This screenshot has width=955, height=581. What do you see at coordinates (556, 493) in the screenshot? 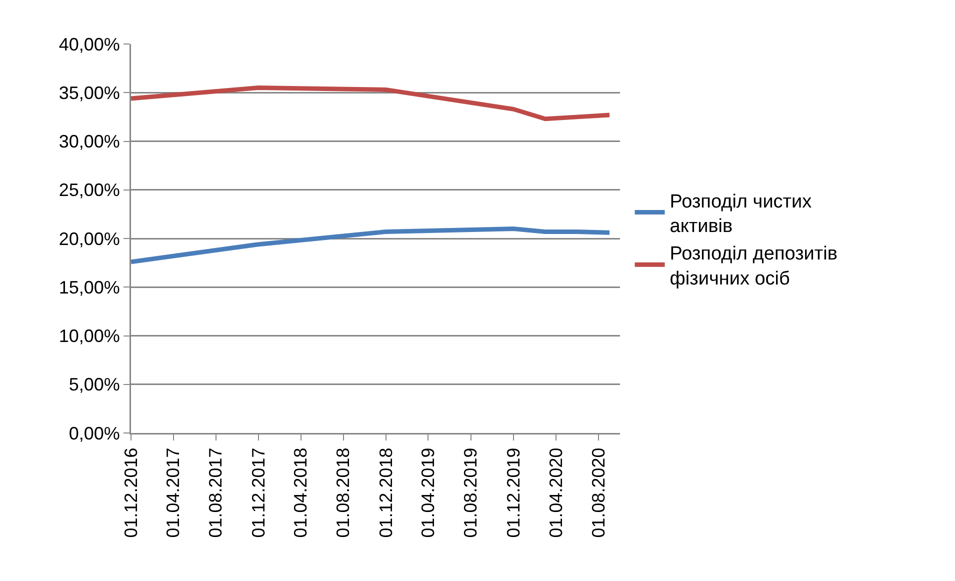
I see `x-tick-label: 01.04.2020` at bounding box center [556, 493].